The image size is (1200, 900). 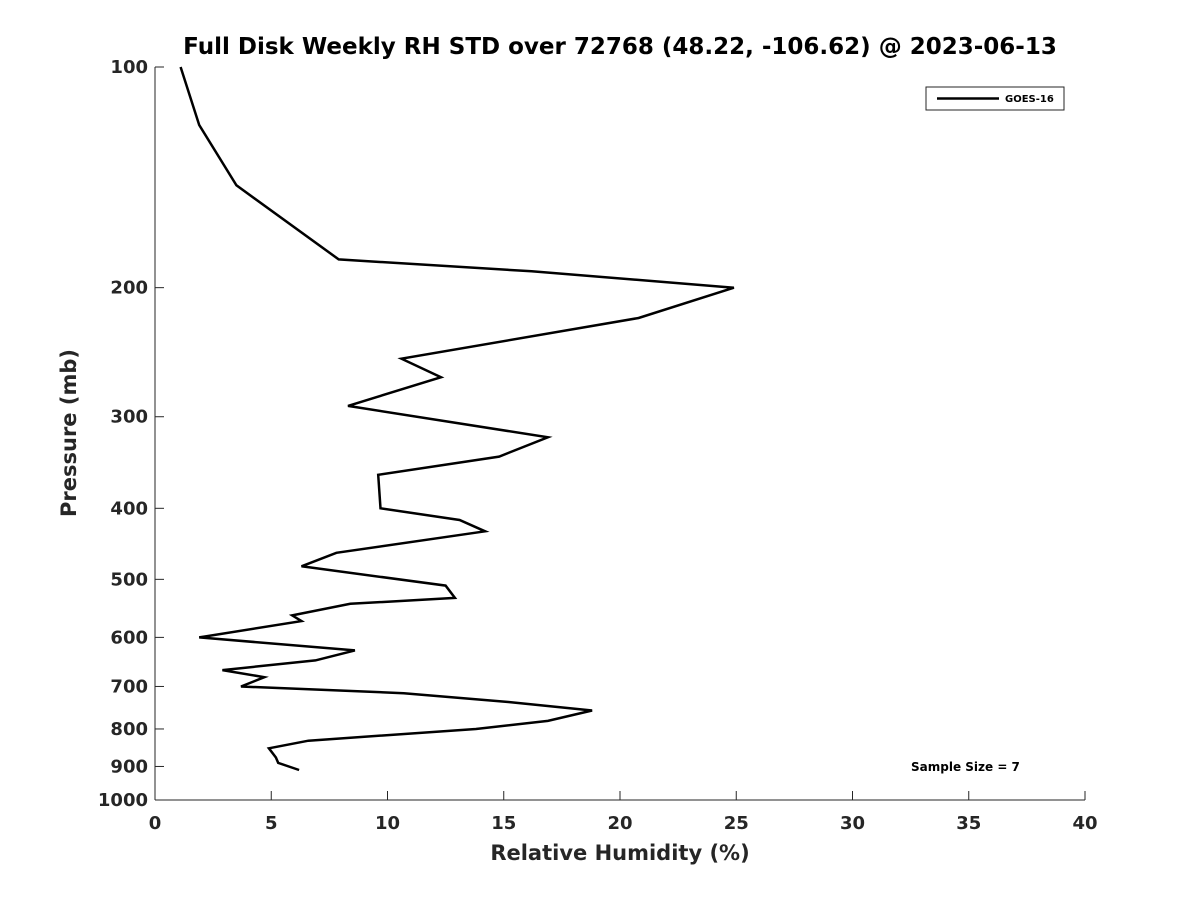 What do you see at coordinates (1084, 823) in the screenshot?
I see `x-tick-label: 40` at bounding box center [1084, 823].